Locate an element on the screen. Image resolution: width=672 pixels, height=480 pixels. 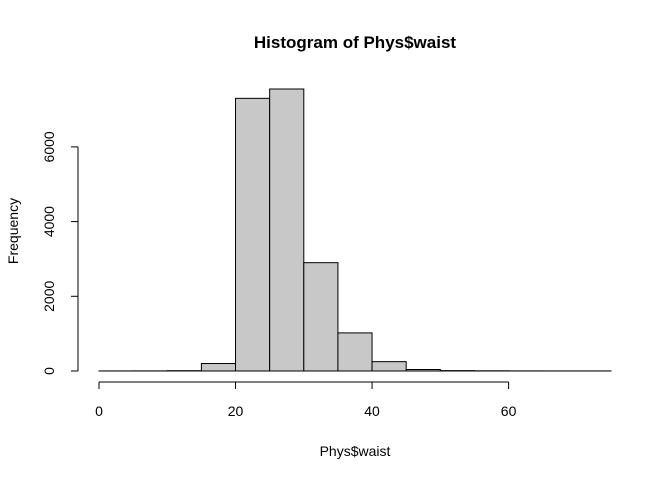
x-tick-label: 60 is located at coordinates (509, 411).